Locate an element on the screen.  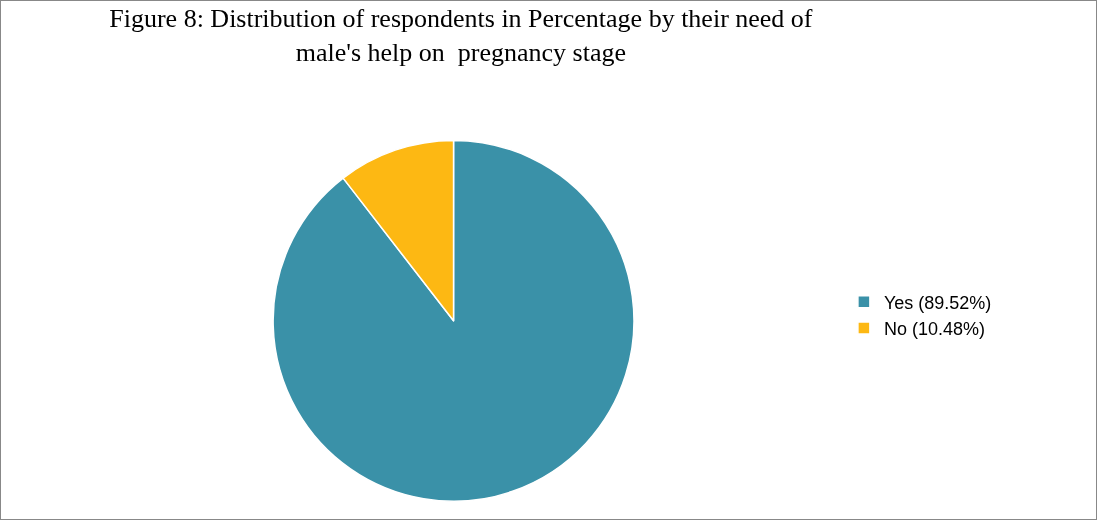
chart-title: Figure 8: Distribution of respondents in Percentage by their need of male's help on pregnancy stage is located at coordinates (461, 35).